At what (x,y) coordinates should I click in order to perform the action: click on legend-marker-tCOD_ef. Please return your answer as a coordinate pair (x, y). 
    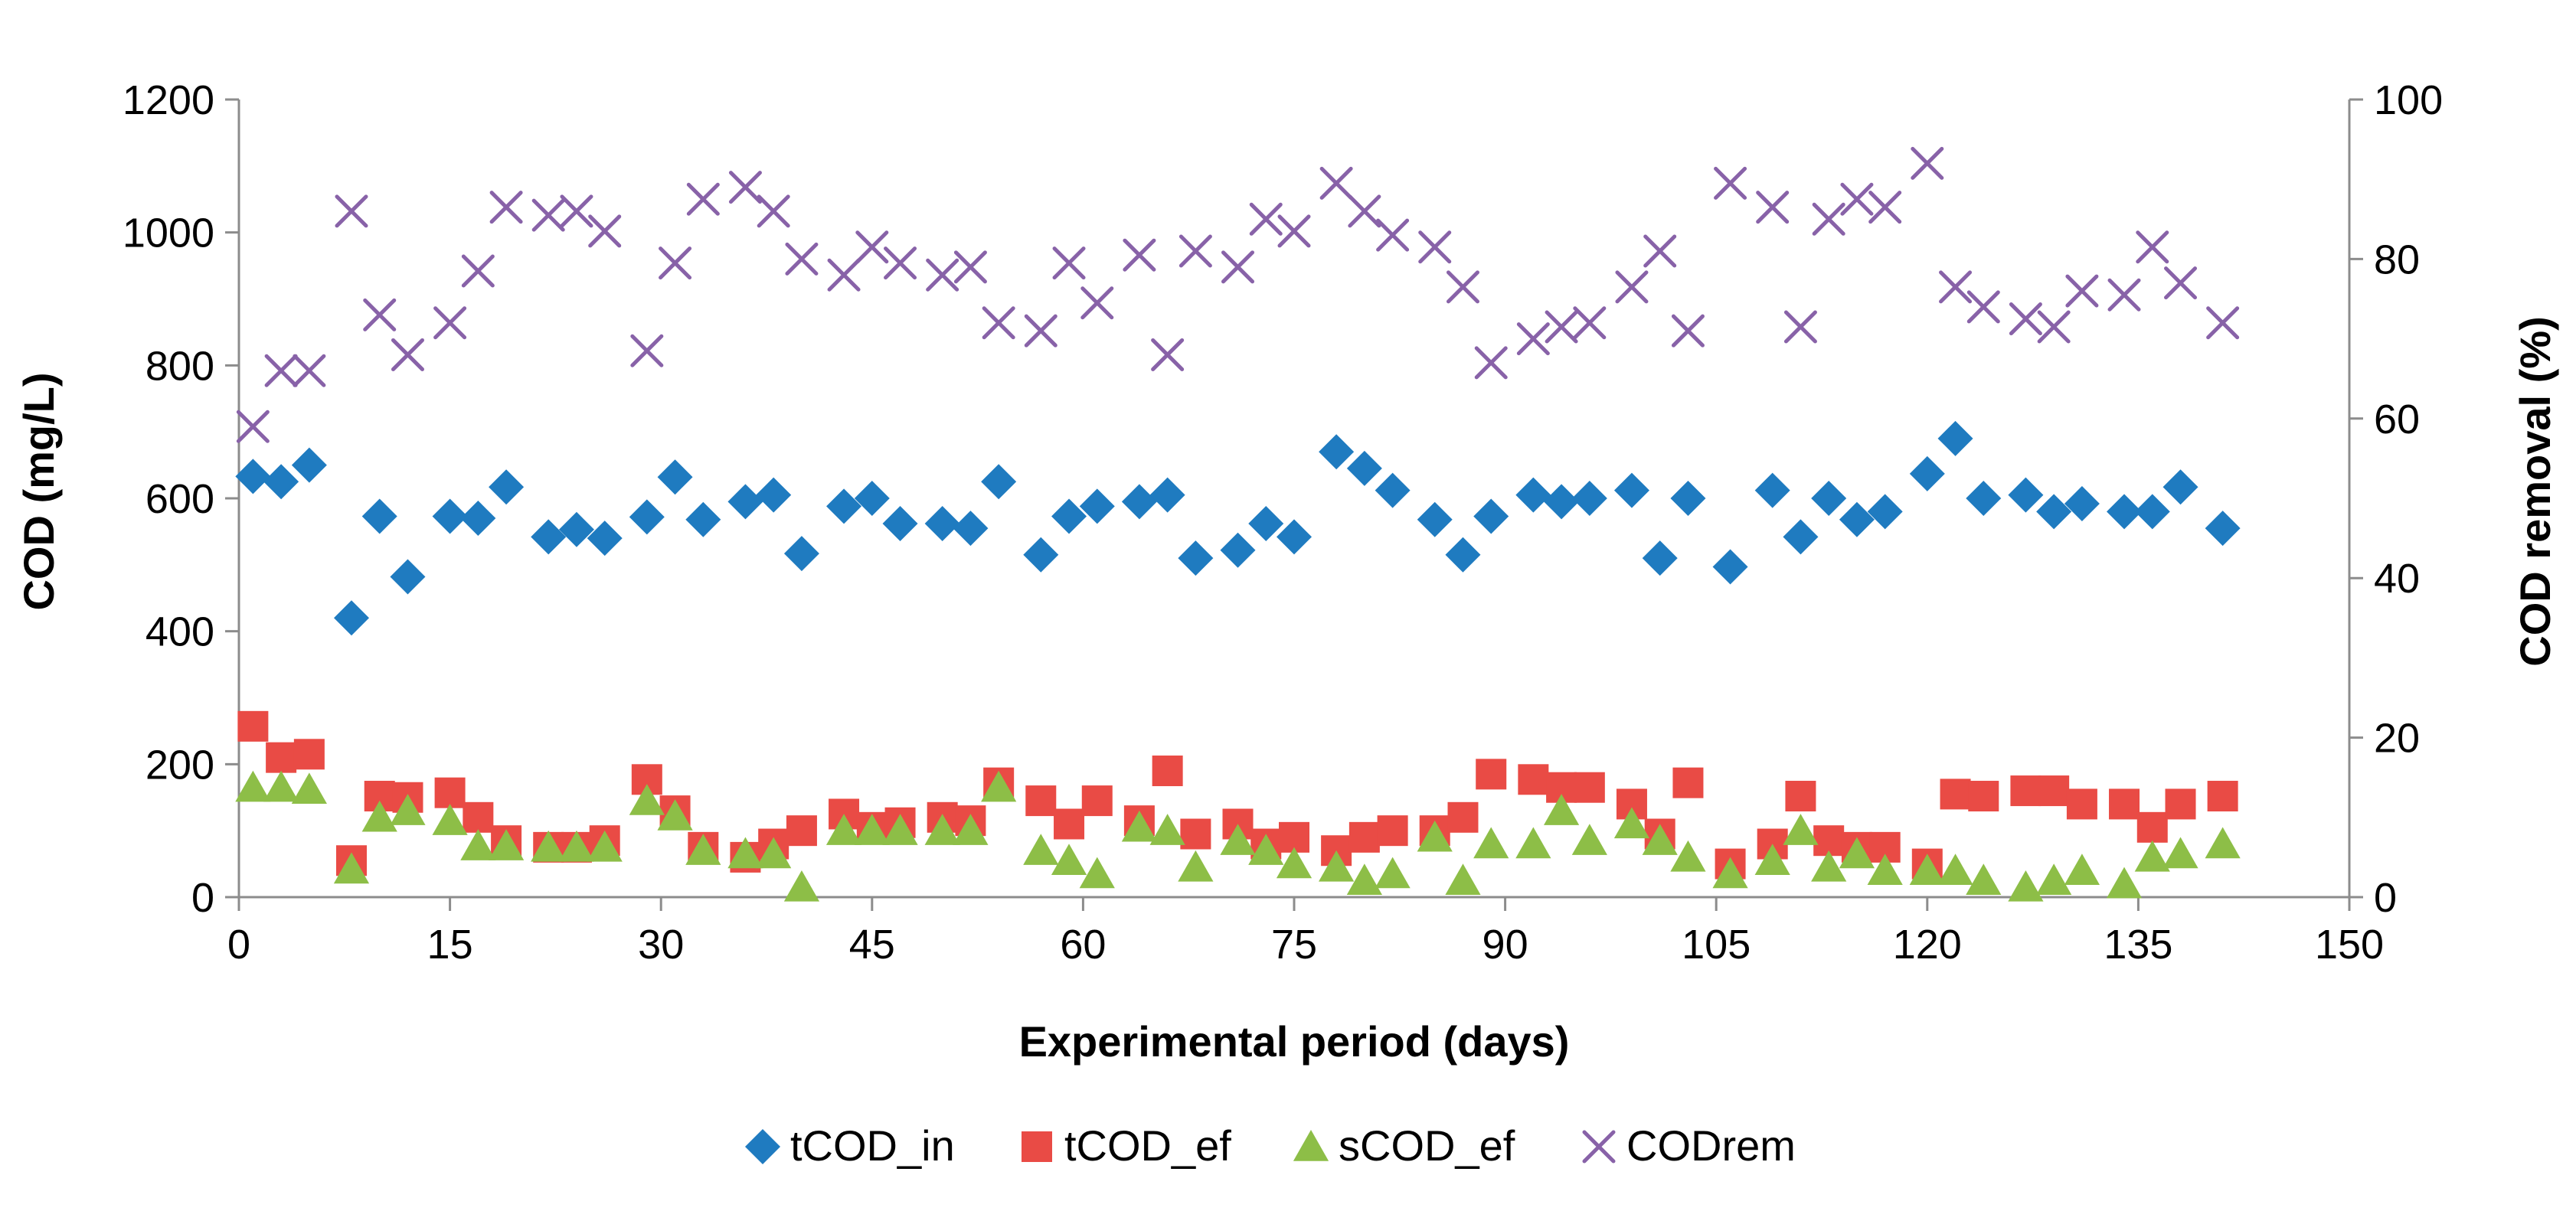
    Looking at the image, I should click on (1037, 1146).